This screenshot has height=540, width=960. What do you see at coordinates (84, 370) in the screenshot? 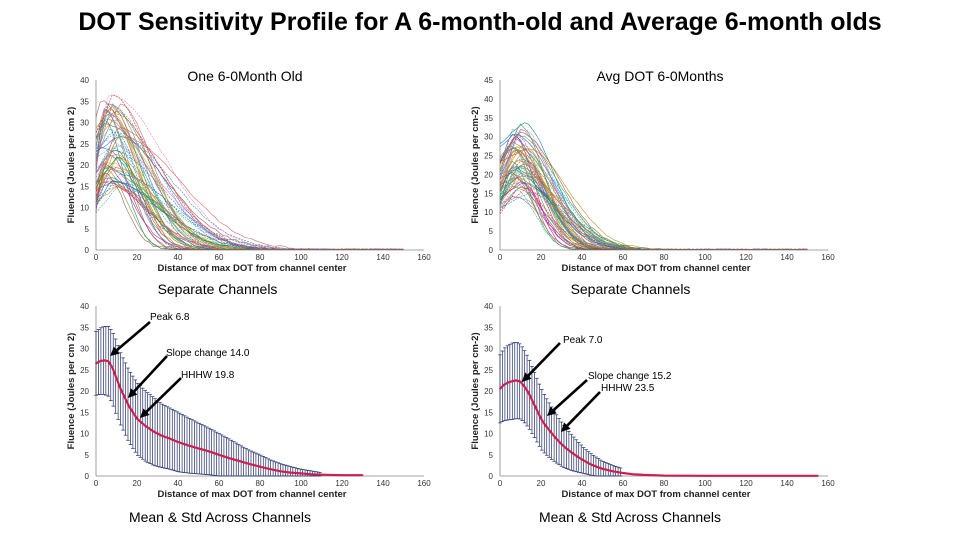
I see `y-tick-label: 25` at bounding box center [84, 370].